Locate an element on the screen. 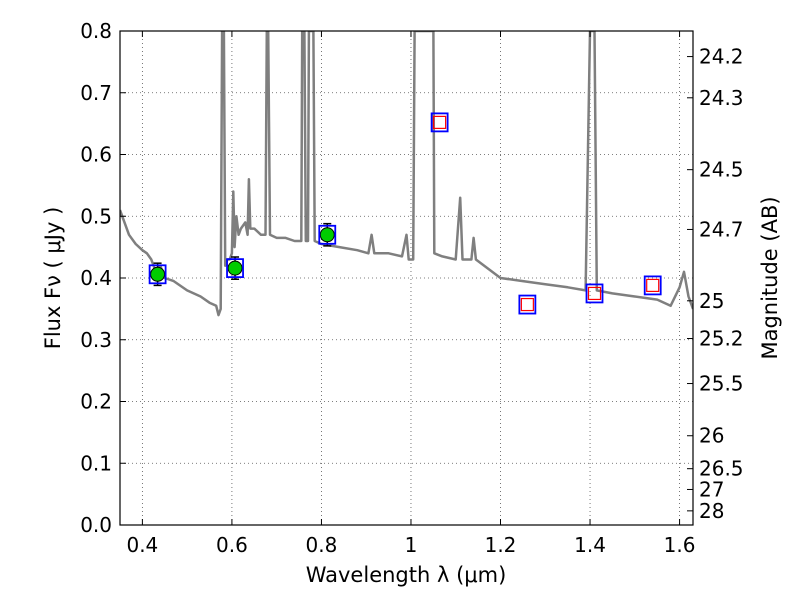 This screenshot has height=600, width=800. magnitude-tick-label: 27 is located at coordinates (711, 489).